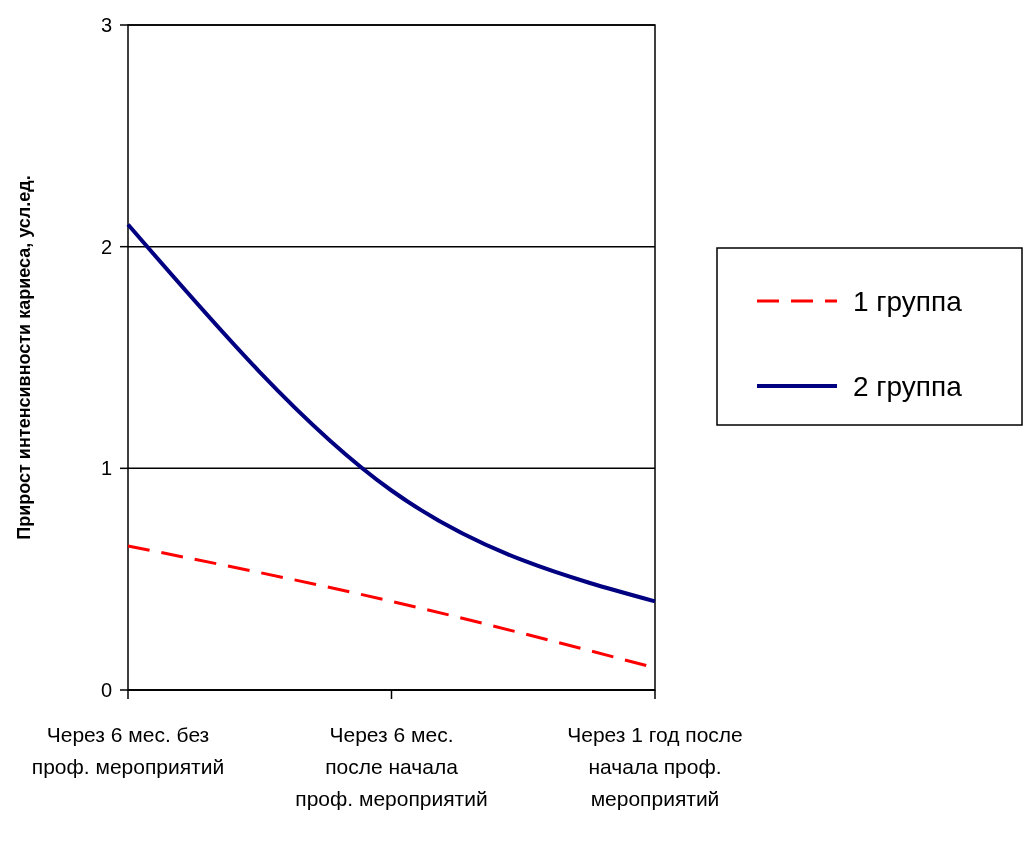 The height and width of the screenshot is (864, 1027). I want to click on x-tick-label: Через 6 мес. без проф. мероприятий, so click(128, 750).